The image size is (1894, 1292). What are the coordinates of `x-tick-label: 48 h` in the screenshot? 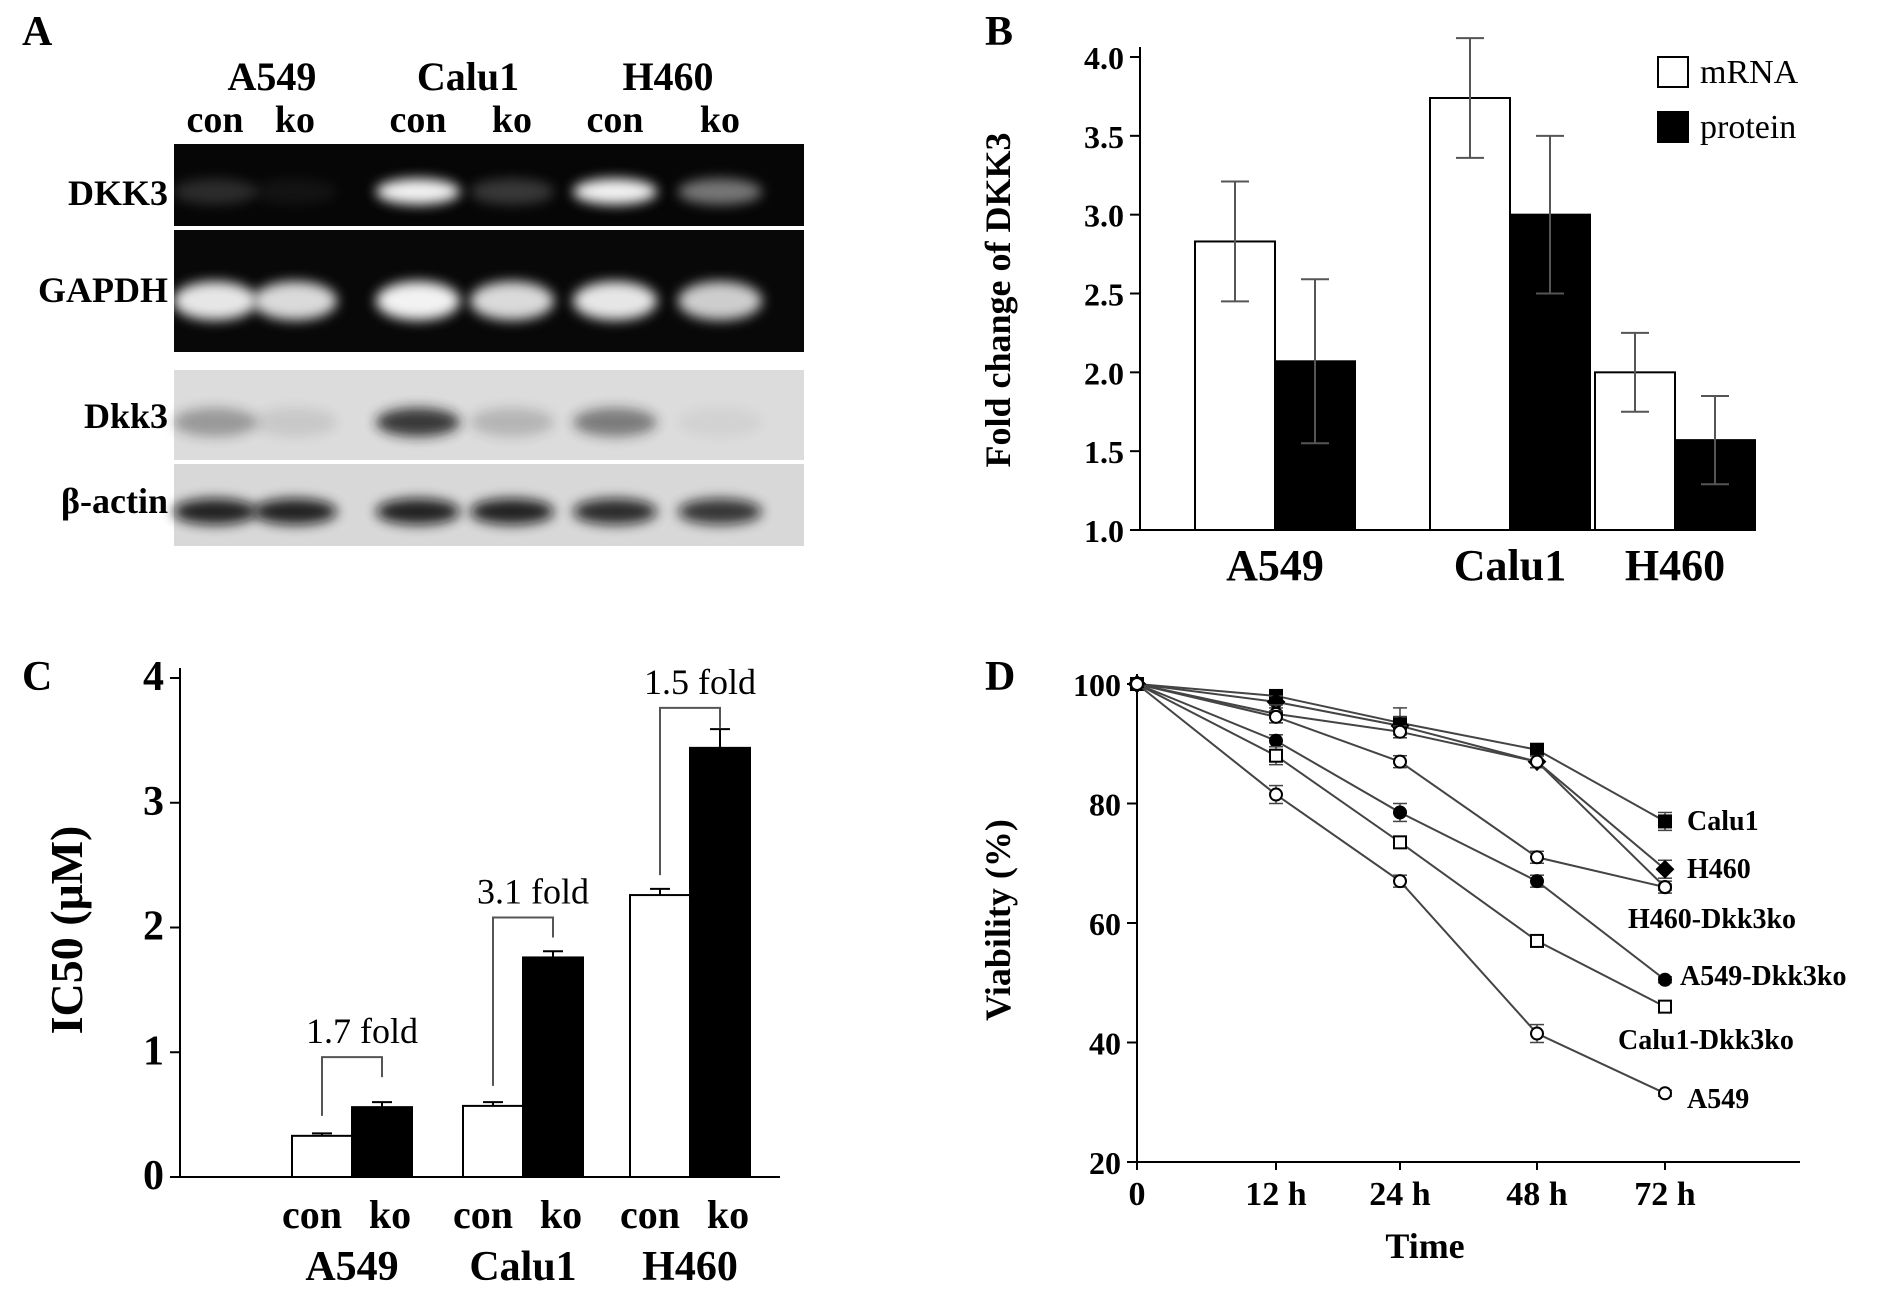 It's located at (1537, 1194).